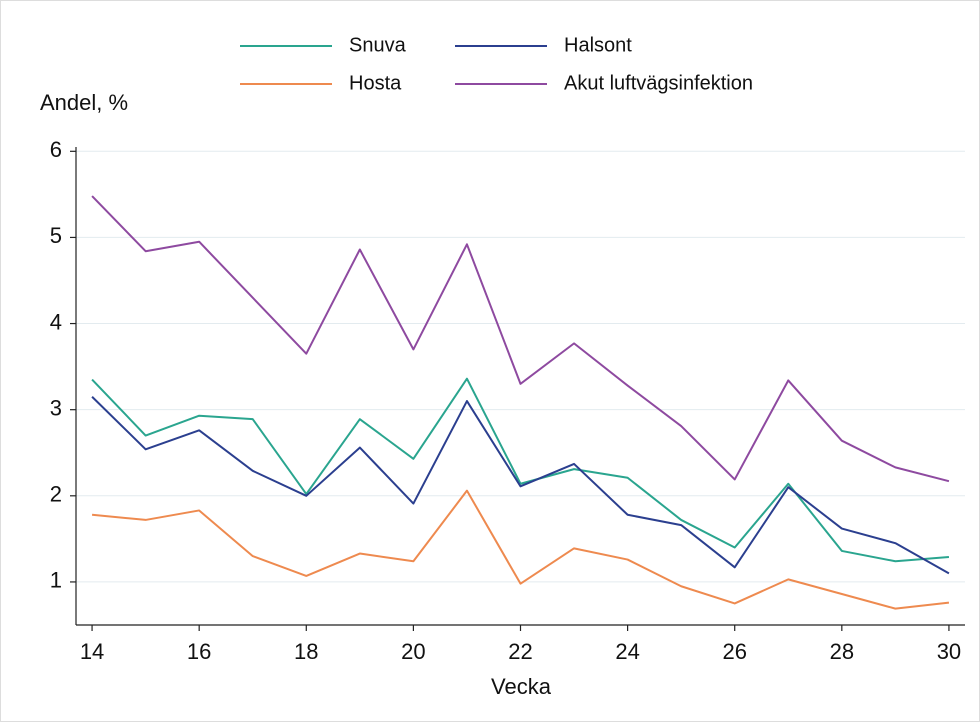  I want to click on x-tick-label: 22, so click(520, 651).